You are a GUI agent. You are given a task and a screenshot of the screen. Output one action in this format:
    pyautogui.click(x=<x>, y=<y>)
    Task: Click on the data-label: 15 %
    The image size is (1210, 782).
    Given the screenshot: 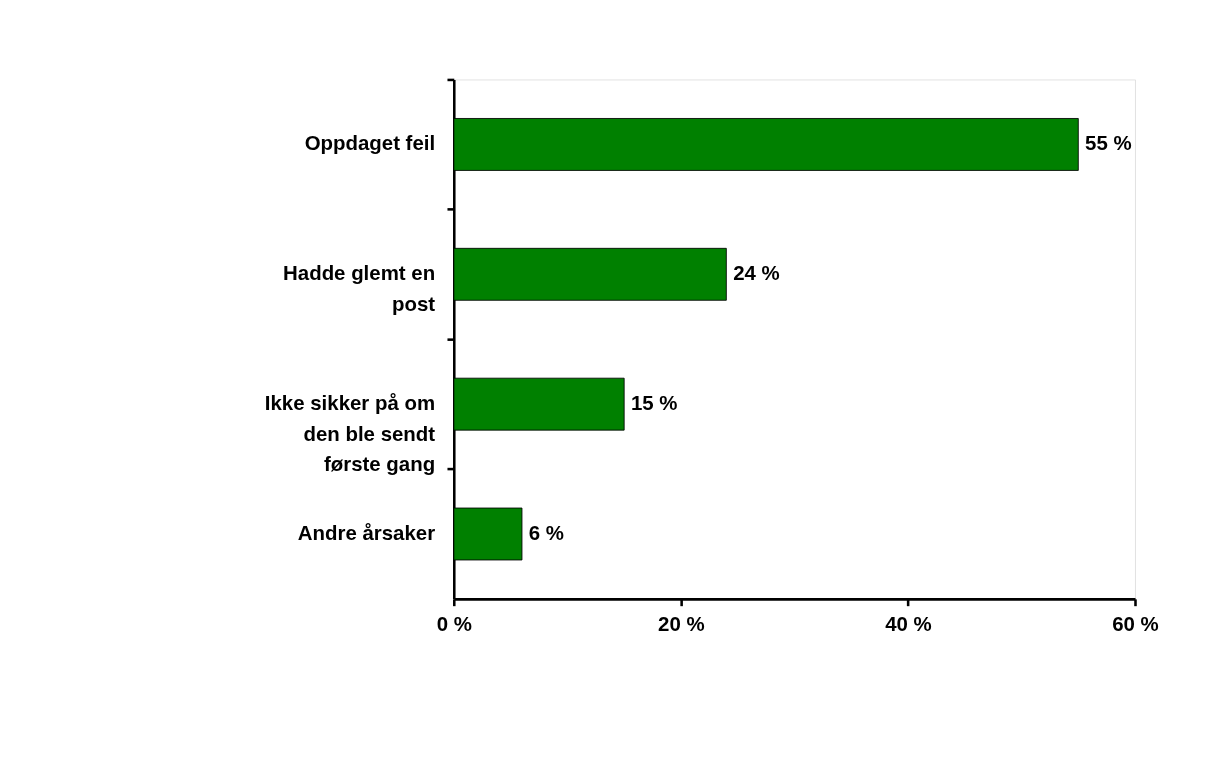 What is the action you would take?
    pyautogui.click(x=654, y=403)
    